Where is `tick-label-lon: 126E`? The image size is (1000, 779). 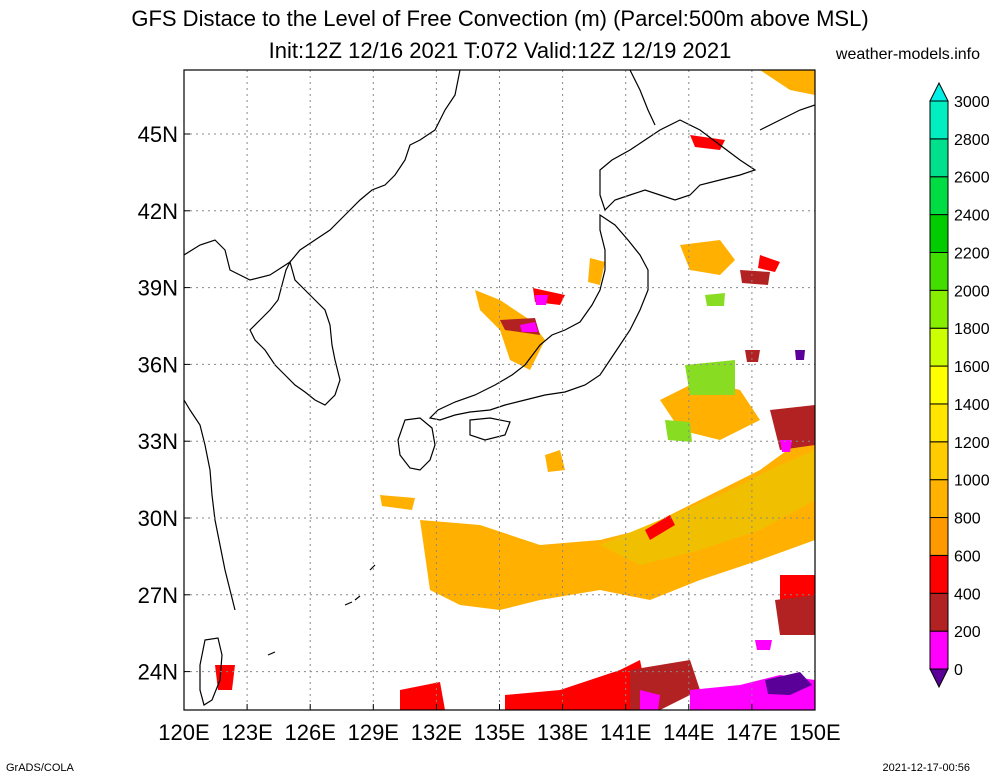
tick-label-lon: 126E is located at coordinates (310, 732).